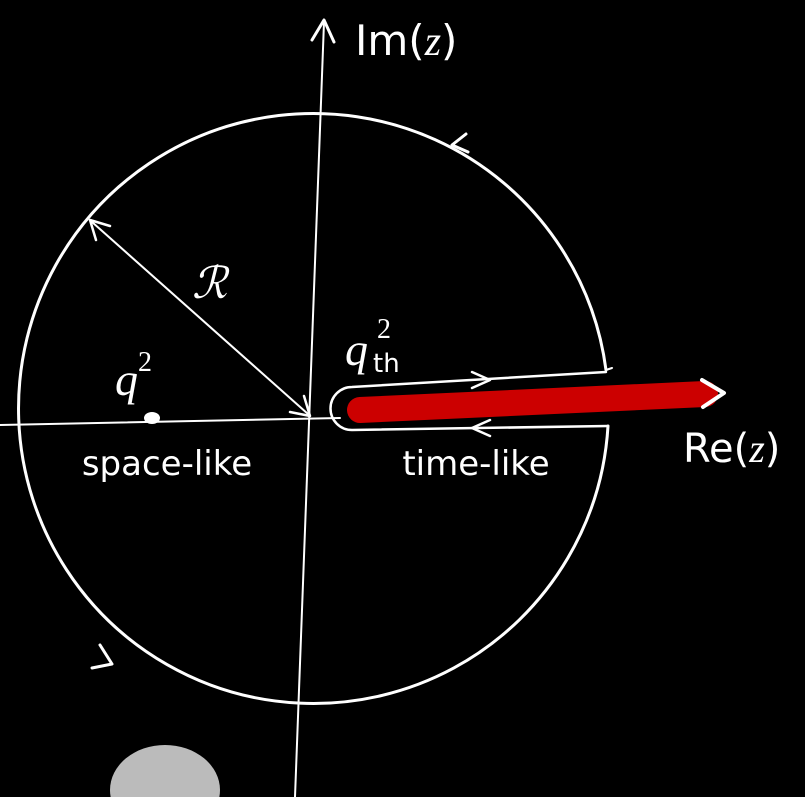 The width and height of the screenshot is (805, 797). Describe the element at coordinates (133, 376) in the screenshot. I see `point-label: q2` at that location.